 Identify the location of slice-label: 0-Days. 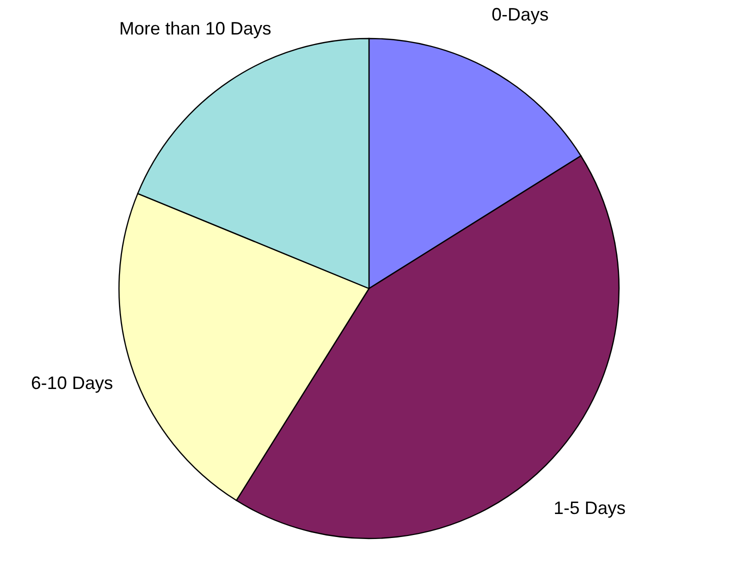
(520, 14).